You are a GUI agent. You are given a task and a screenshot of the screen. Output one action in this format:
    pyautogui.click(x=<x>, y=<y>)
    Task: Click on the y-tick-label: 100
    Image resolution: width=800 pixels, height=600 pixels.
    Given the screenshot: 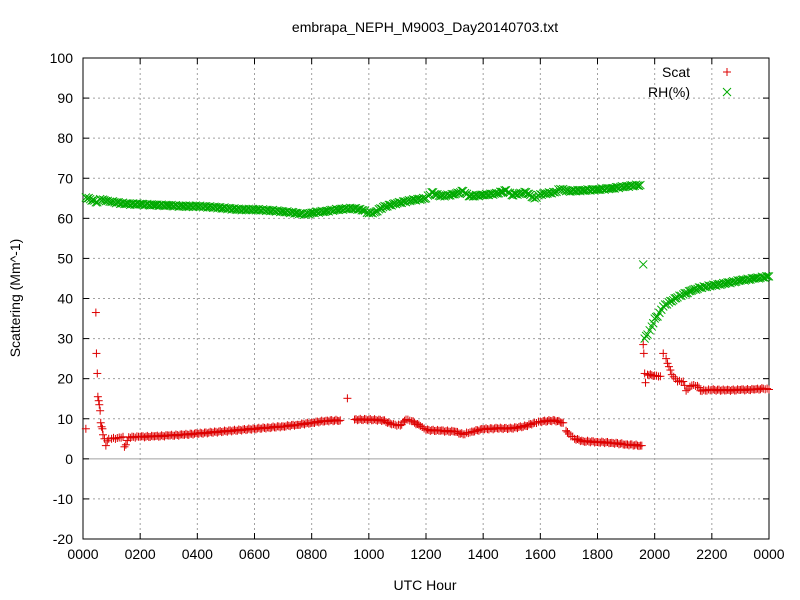 What is the action you would take?
    pyautogui.click(x=62, y=58)
    